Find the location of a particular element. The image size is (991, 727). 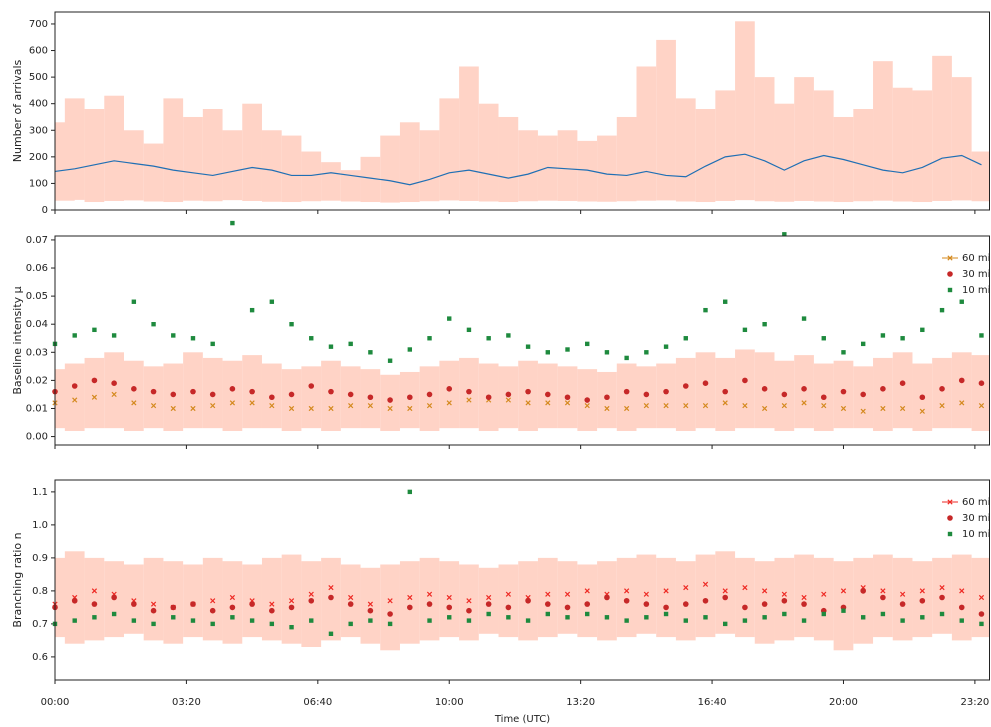

y-tick-label: 0.05 is located at coordinates (37, 296).